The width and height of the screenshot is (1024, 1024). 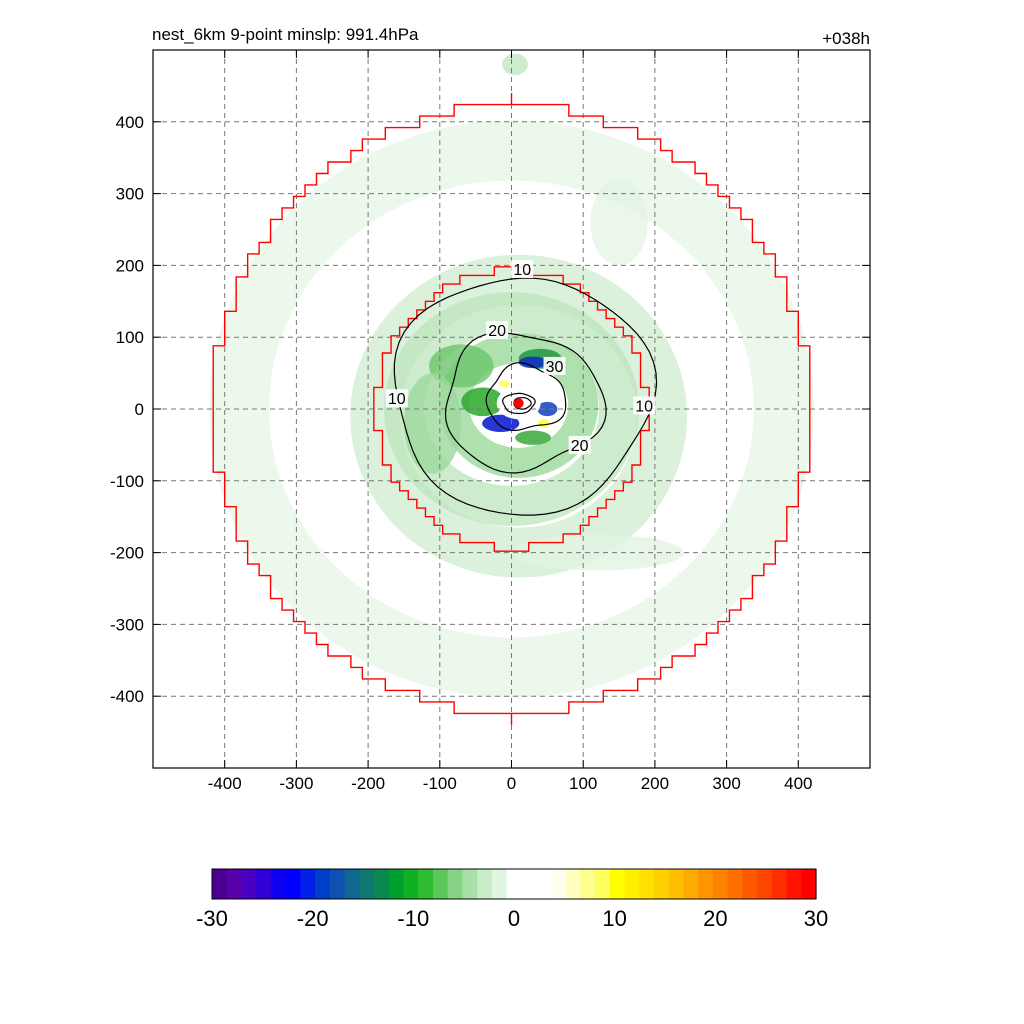 I want to click on colorbar-ticks: -30 -20 -10 0 10 20 30, so click(x=512, y=918).